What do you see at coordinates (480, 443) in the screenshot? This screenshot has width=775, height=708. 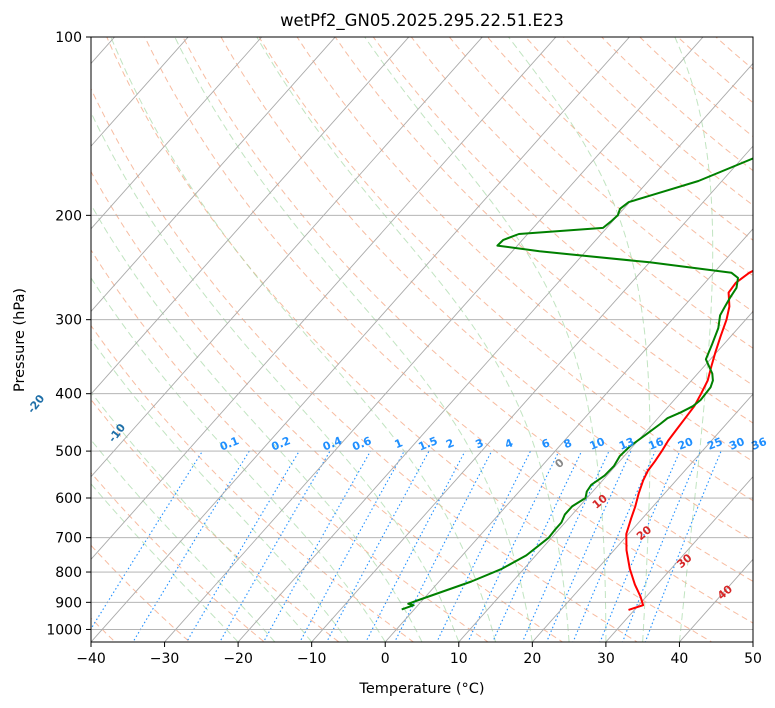 I see `mixing-ratio-label: 3` at bounding box center [480, 443].